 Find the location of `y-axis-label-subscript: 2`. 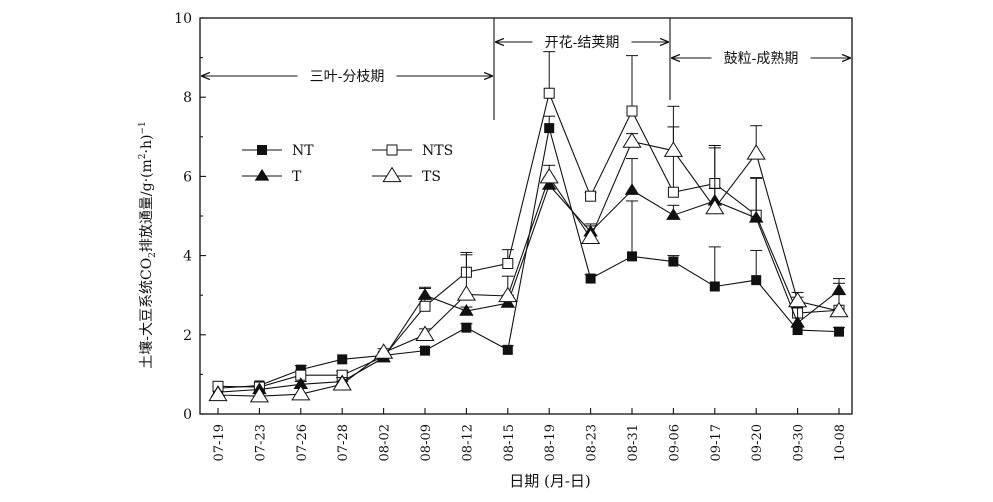

y-axis-label-subscript: 2 is located at coordinates (153, 255).